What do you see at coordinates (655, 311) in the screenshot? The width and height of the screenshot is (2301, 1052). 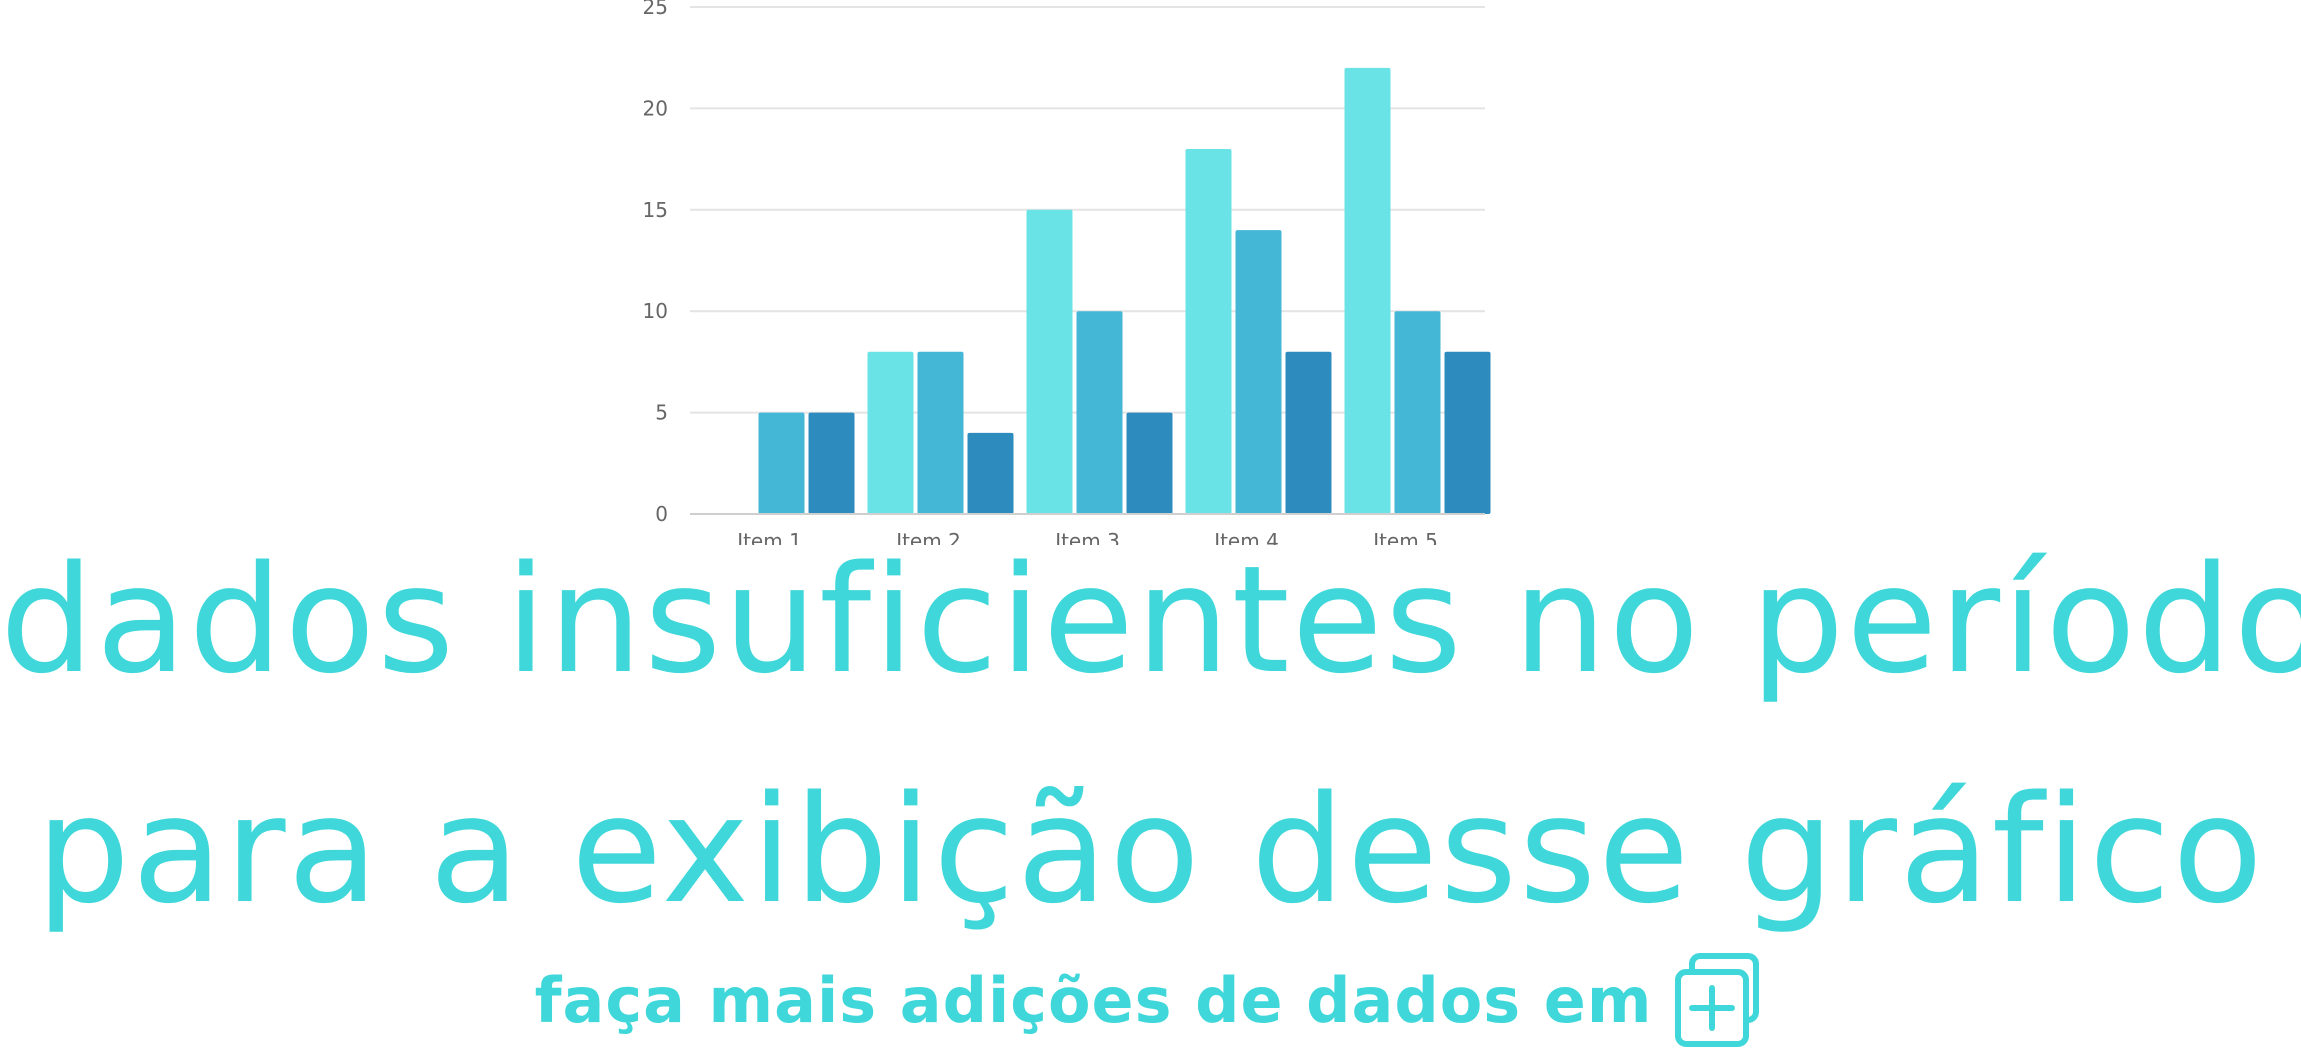 I see `y-tick-label: 10` at bounding box center [655, 311].